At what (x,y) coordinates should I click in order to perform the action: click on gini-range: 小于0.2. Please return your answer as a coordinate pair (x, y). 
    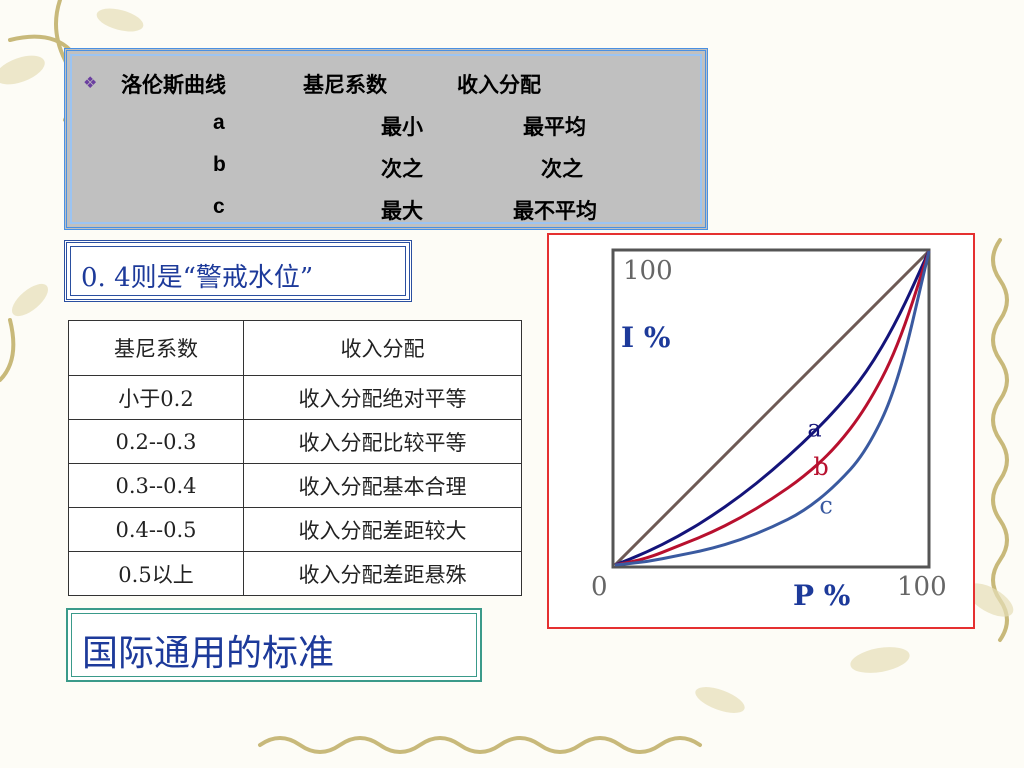
    Looking at the image, I should click on (156, 397).